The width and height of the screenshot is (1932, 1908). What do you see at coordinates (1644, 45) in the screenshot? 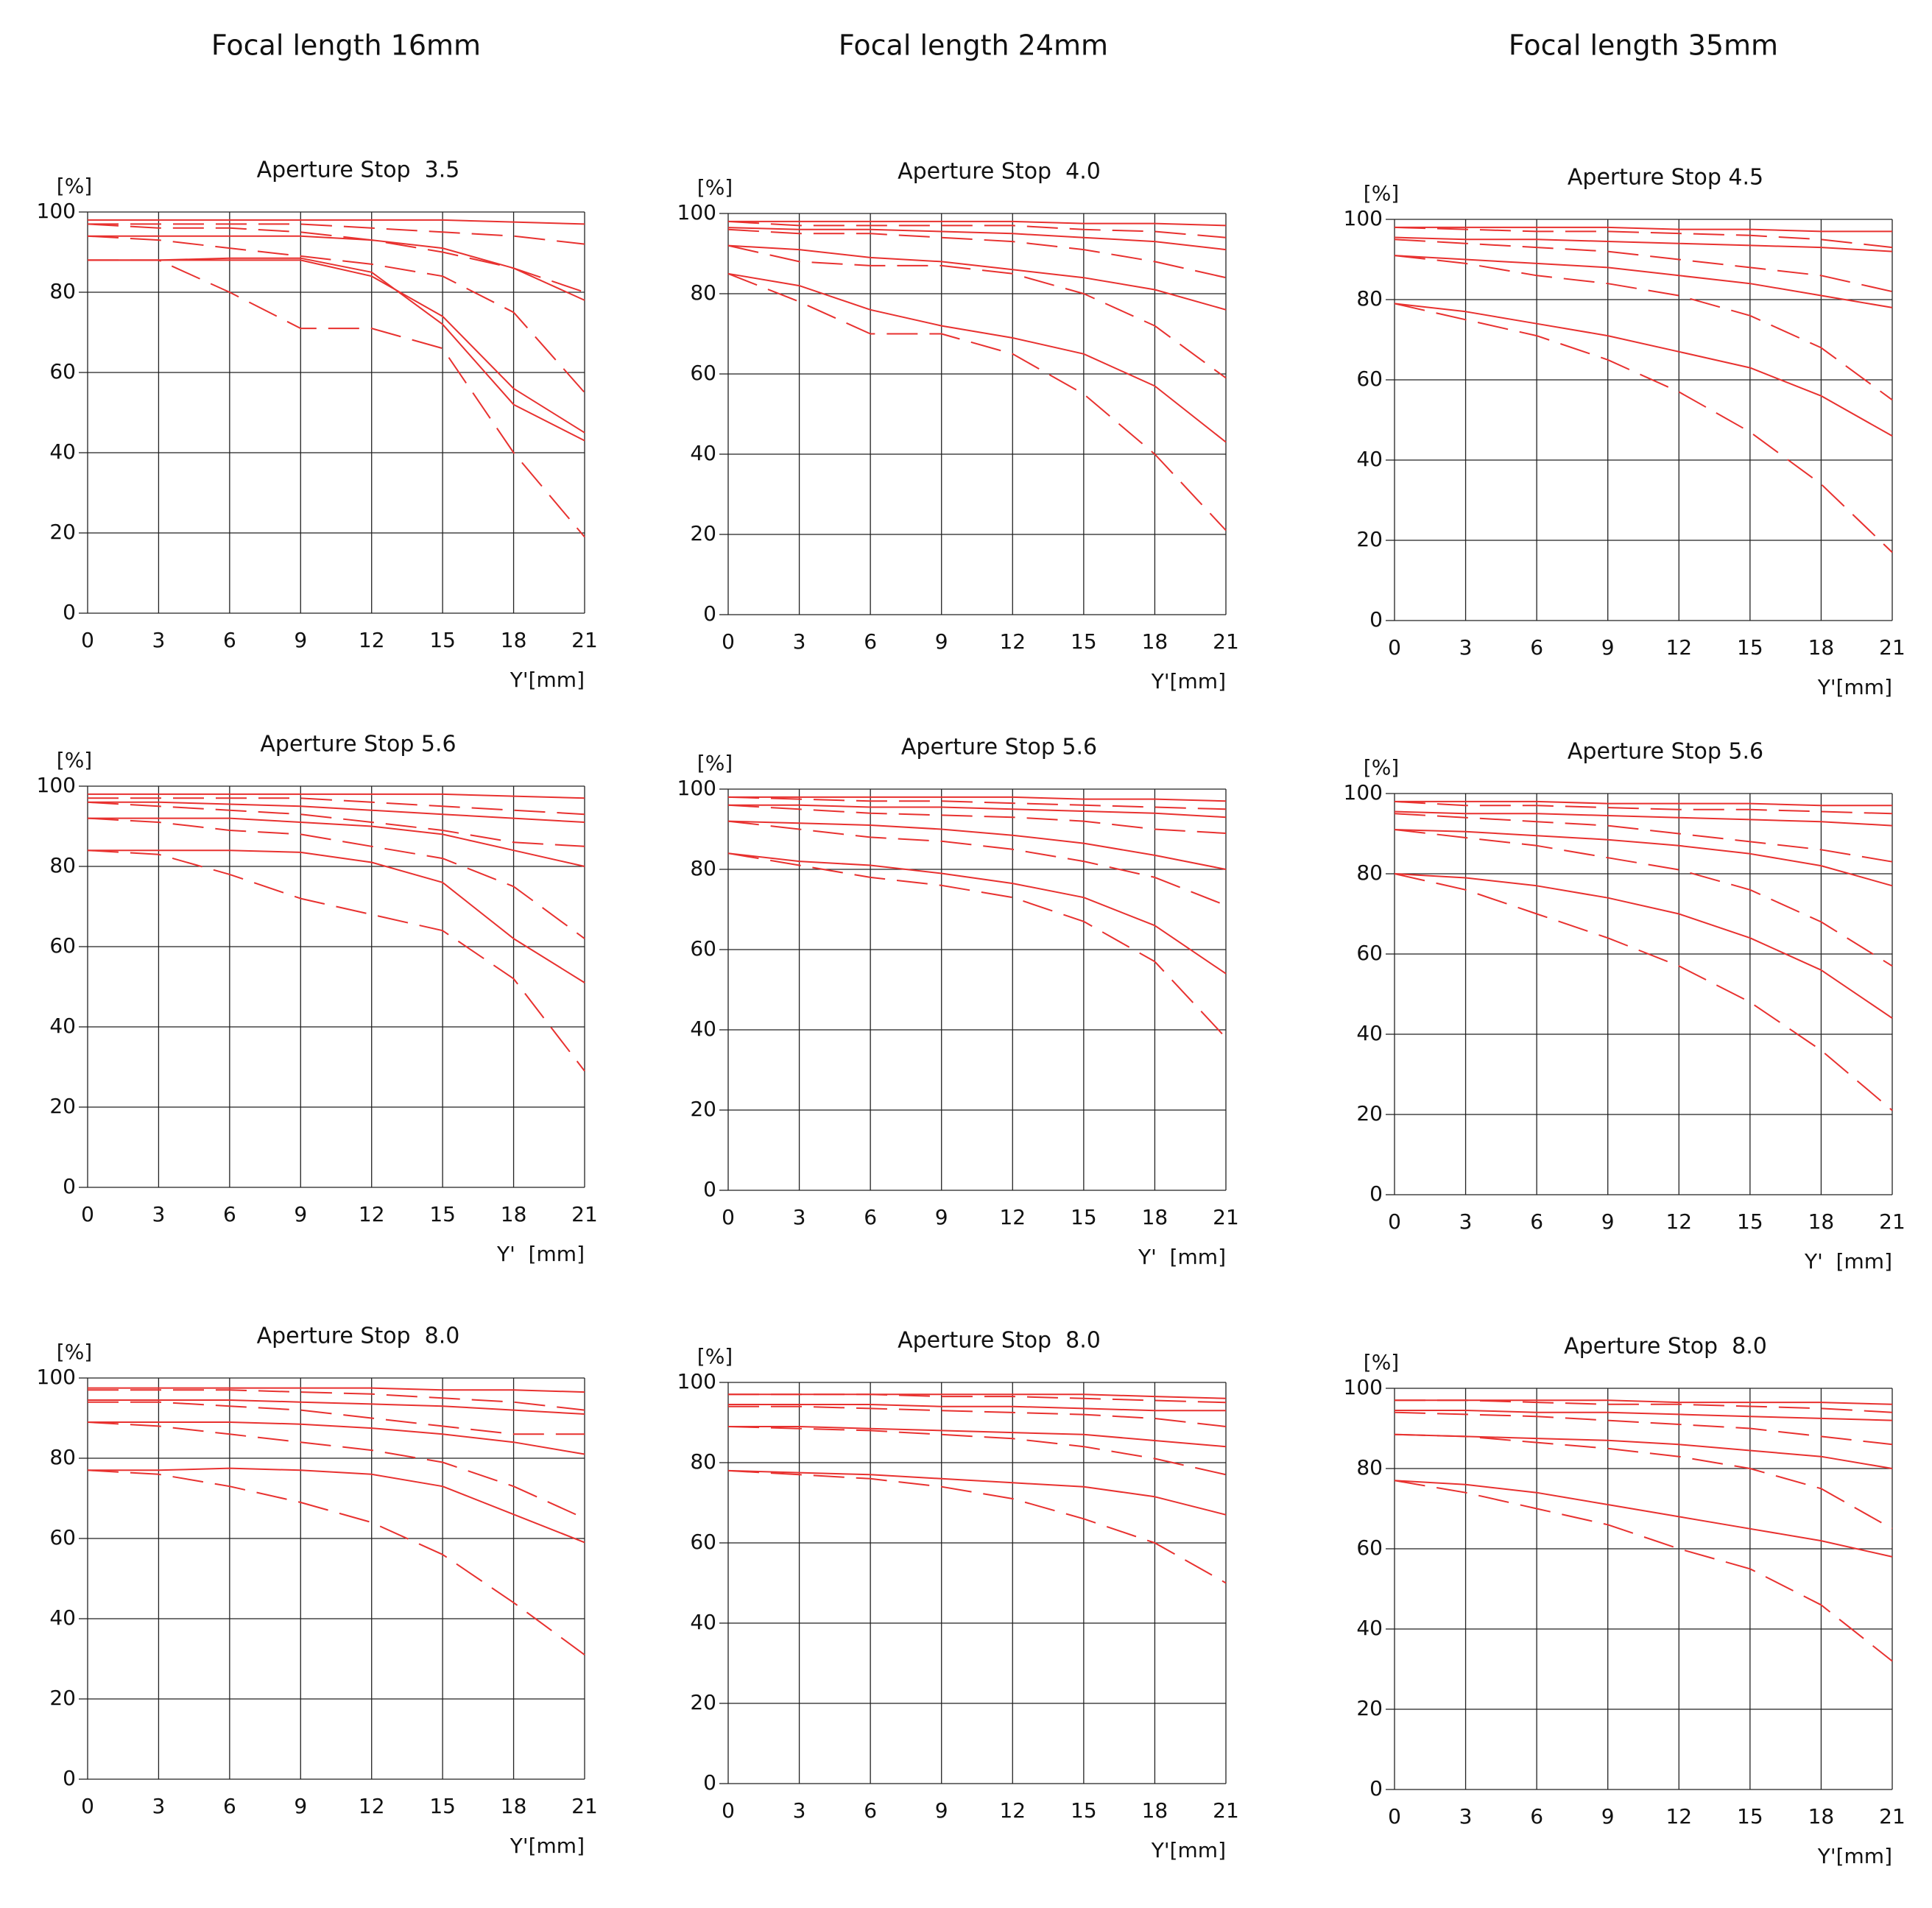
I see `column-header: Focal length 35mm` at bounding box center [1644, 45].